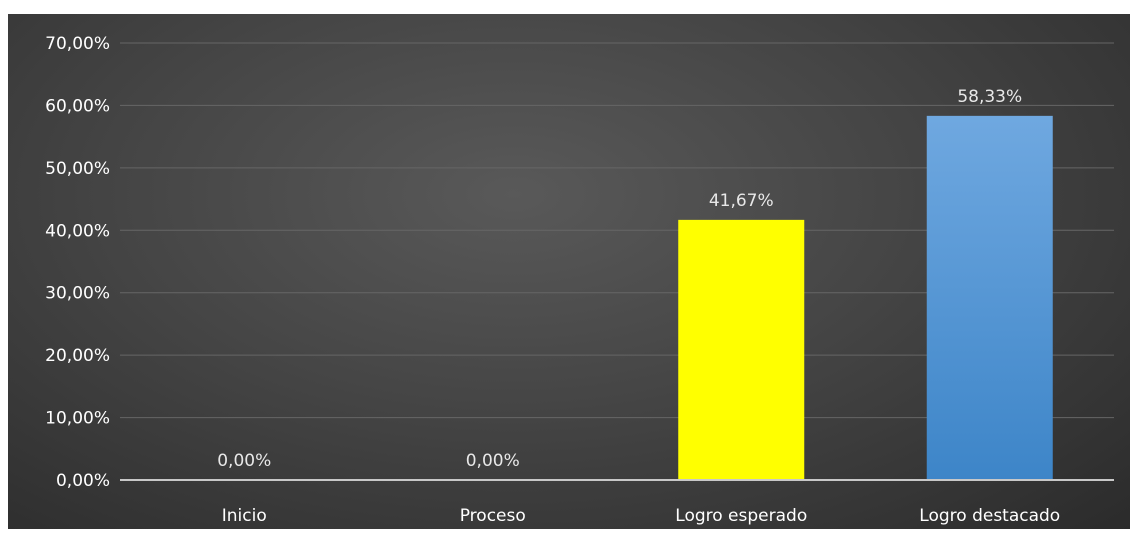 This screenshot has height=537, width=1130. I want to click on x-category-label: Inicio, so click(244, 516).